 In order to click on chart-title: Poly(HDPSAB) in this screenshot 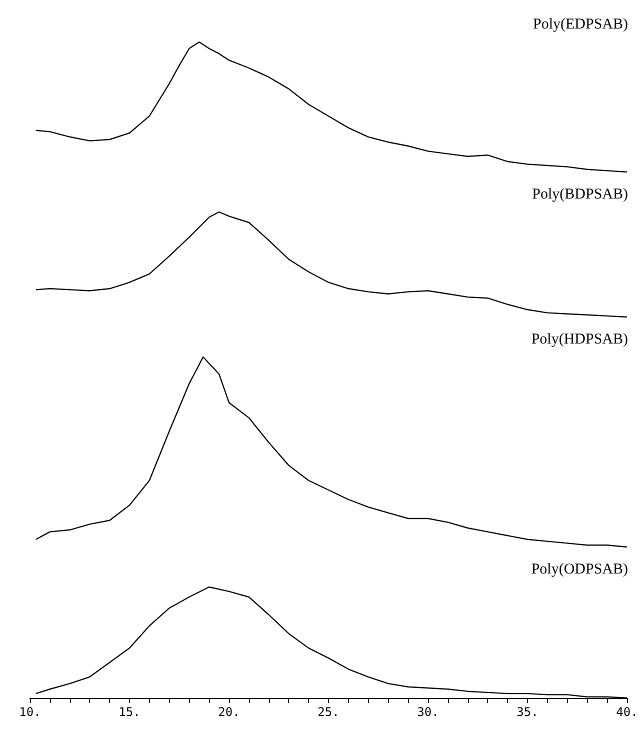, I will do `click(579, 340)`.